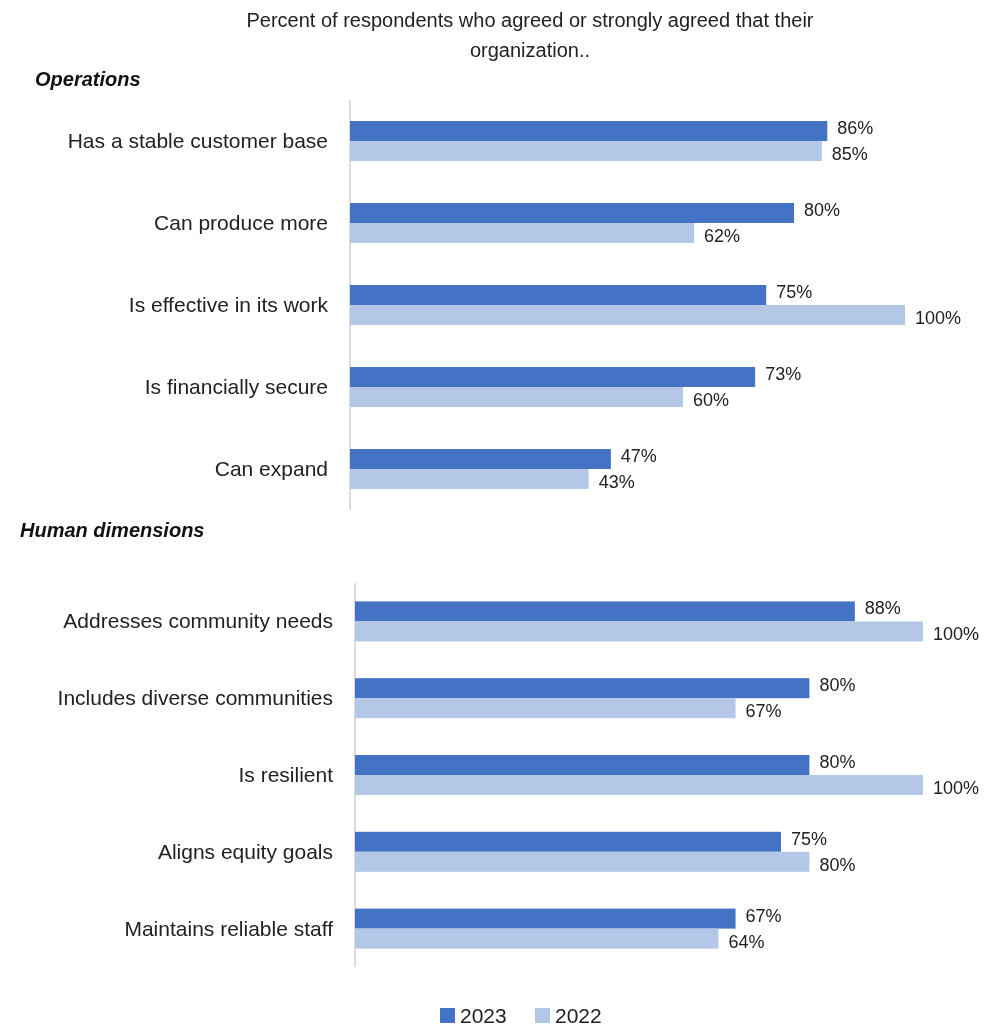 This screenshot has height=1032, width=999. What do you see at coordinates (616, 482) in the screenshot?
I see `data-label: 43%` at bounding box center [616, 482].